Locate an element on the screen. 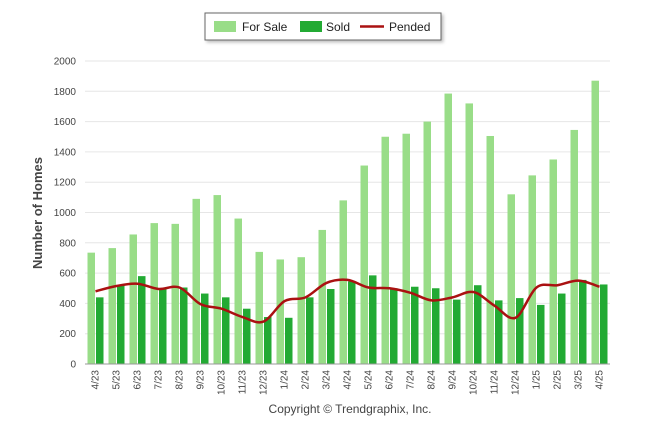 The height and width of the screenshot is (434, 646). y-tick-label: 1800 is located at coordinates (65, 92).